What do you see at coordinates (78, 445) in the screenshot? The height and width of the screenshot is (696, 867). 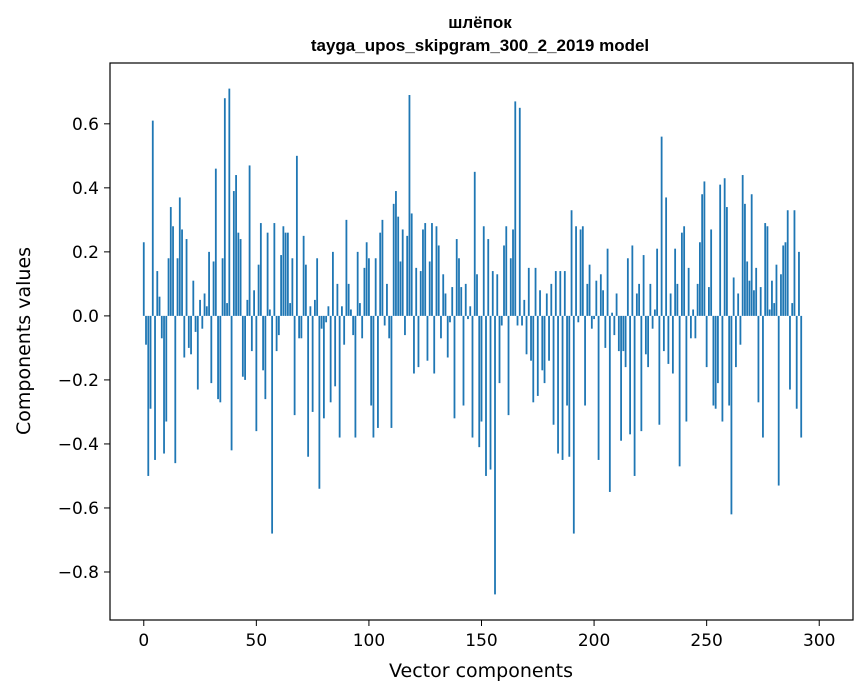 I see `y-tick-label: −0.4` at bounding box center [78, 445].